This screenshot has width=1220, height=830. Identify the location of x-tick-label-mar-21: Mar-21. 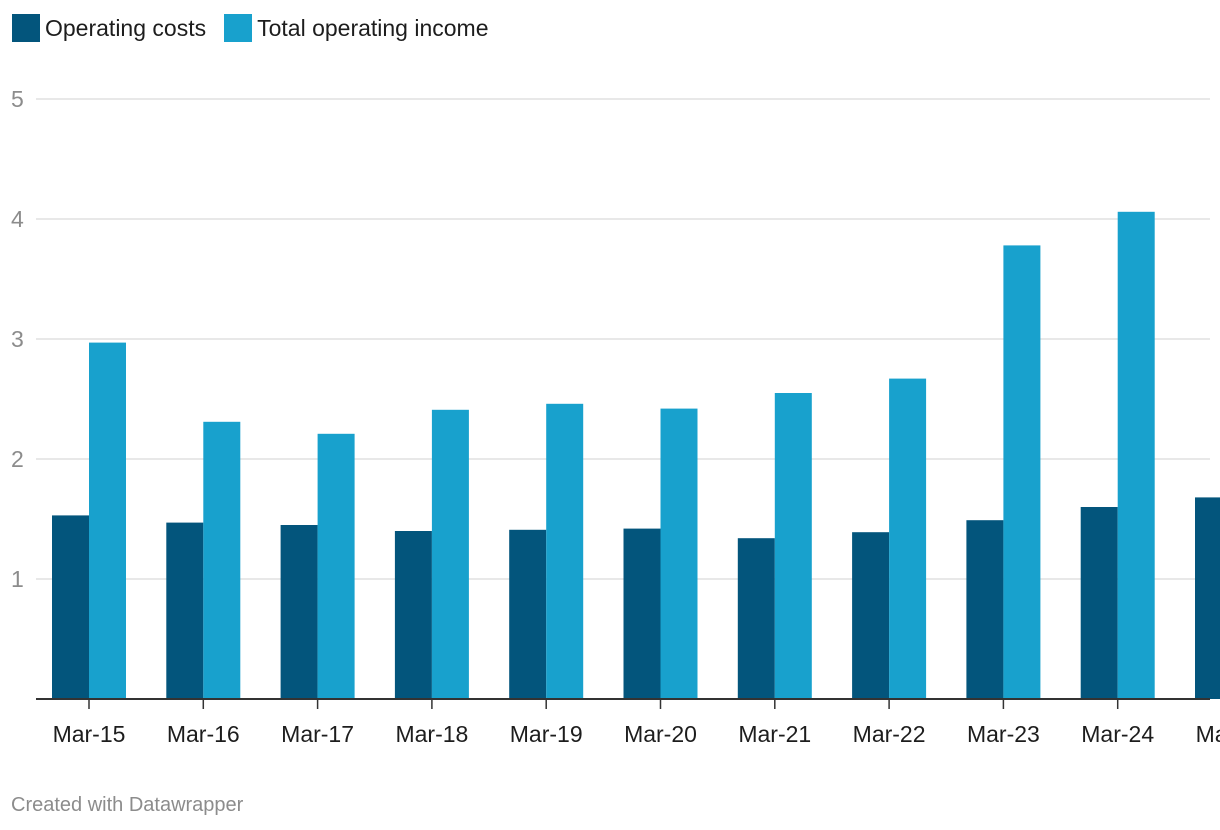
(774, 734).